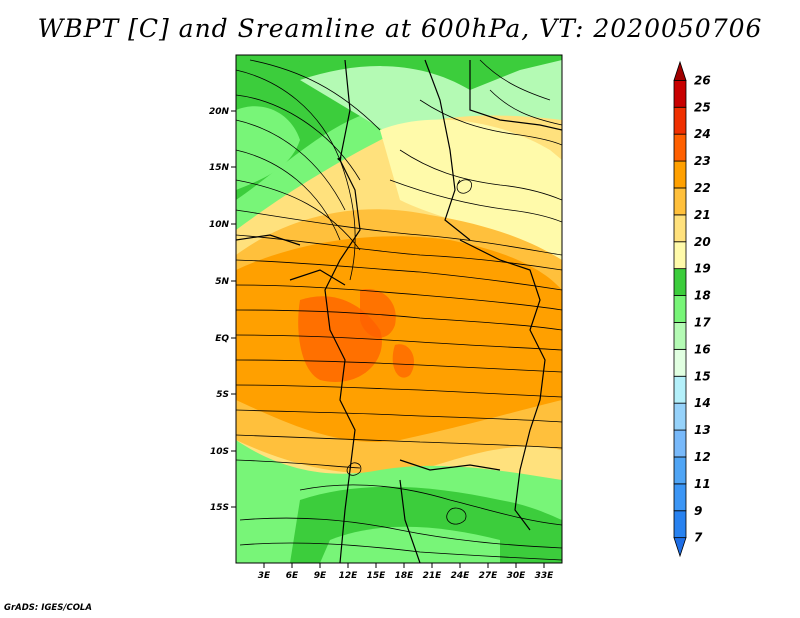  Describe the element at coordinates (702, 161) in the screenshot. I see `colorbar-label: 23` at that location.